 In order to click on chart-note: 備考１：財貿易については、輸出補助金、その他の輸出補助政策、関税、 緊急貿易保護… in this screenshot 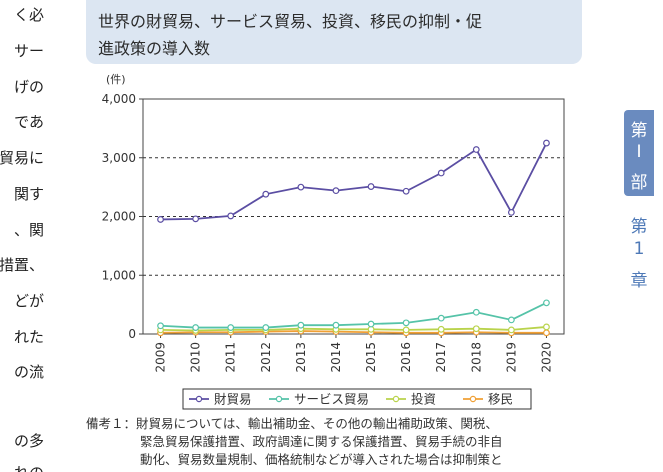, I will do `click(366, 442)`.